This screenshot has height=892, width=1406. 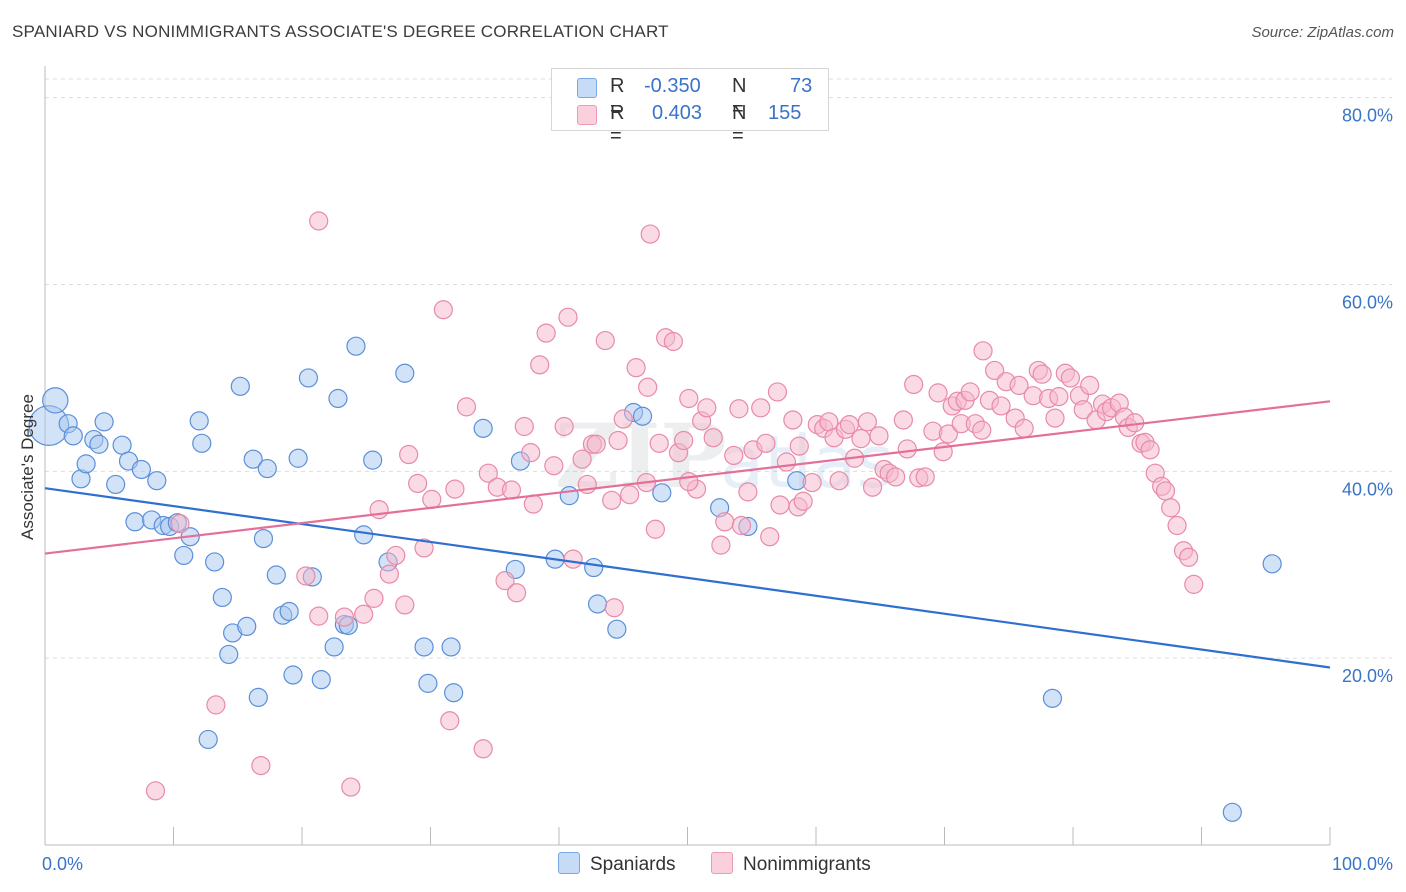 I want to click on x-tick-label-min: 0.0%, so click(x=62, y=864).